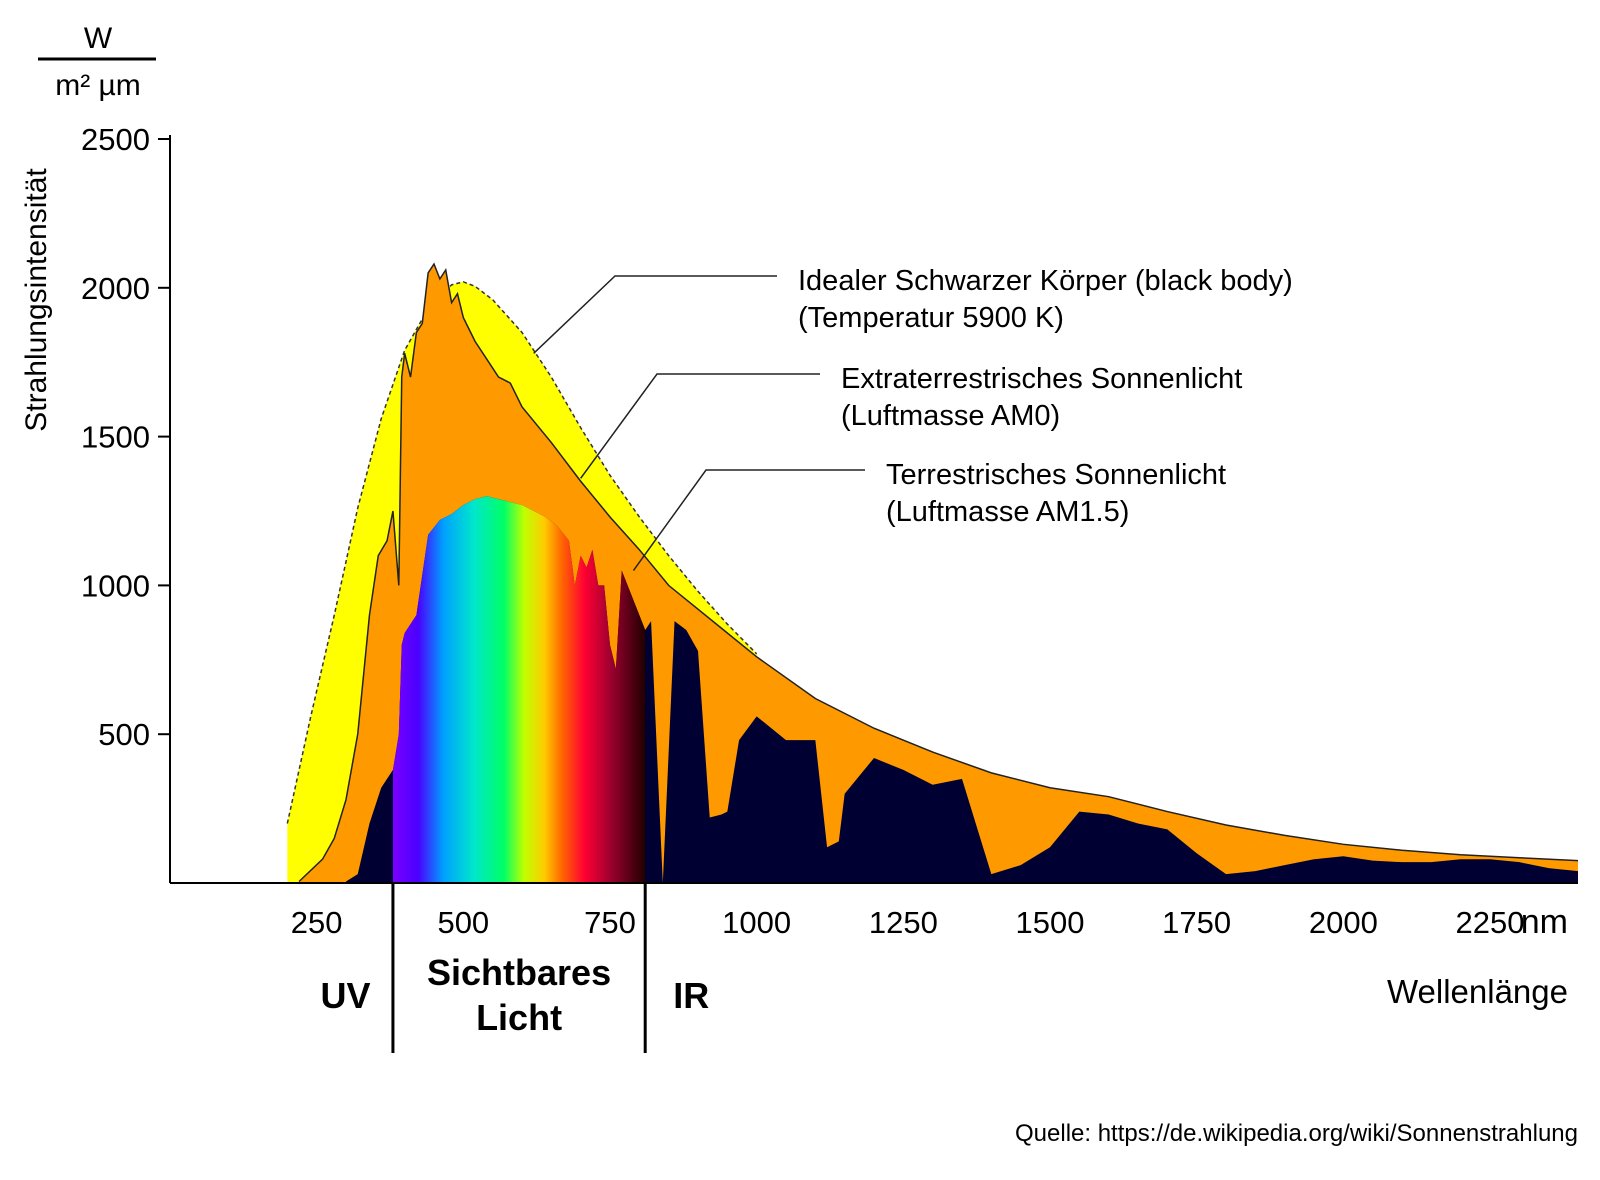 This screenshot has height=1180, width=1600. I want to click on region-label-uv: UV, so click(345, 995).